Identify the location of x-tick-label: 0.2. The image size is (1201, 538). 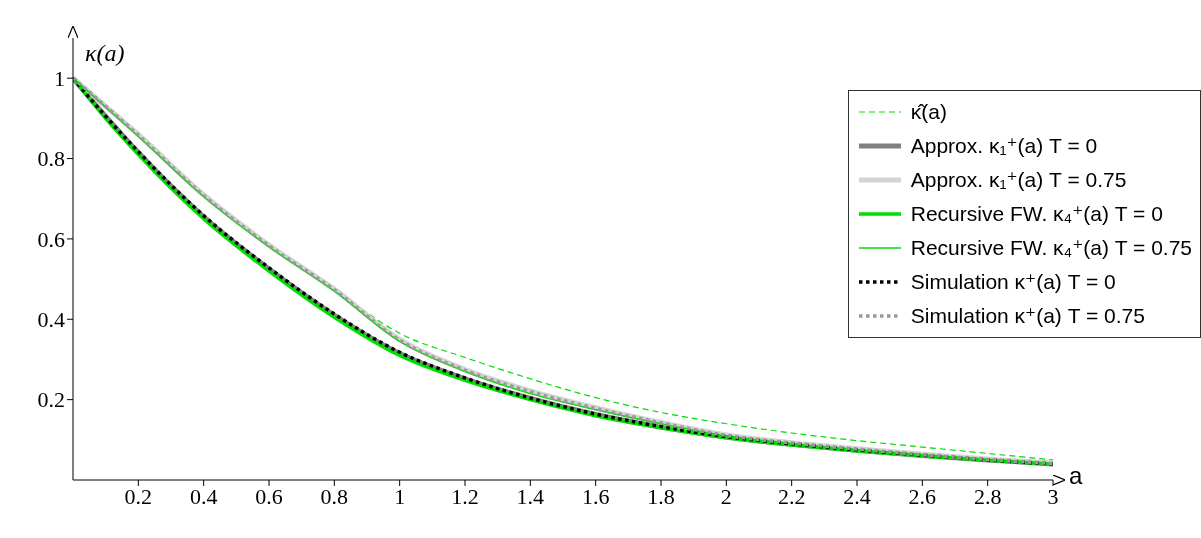
(138, 496).